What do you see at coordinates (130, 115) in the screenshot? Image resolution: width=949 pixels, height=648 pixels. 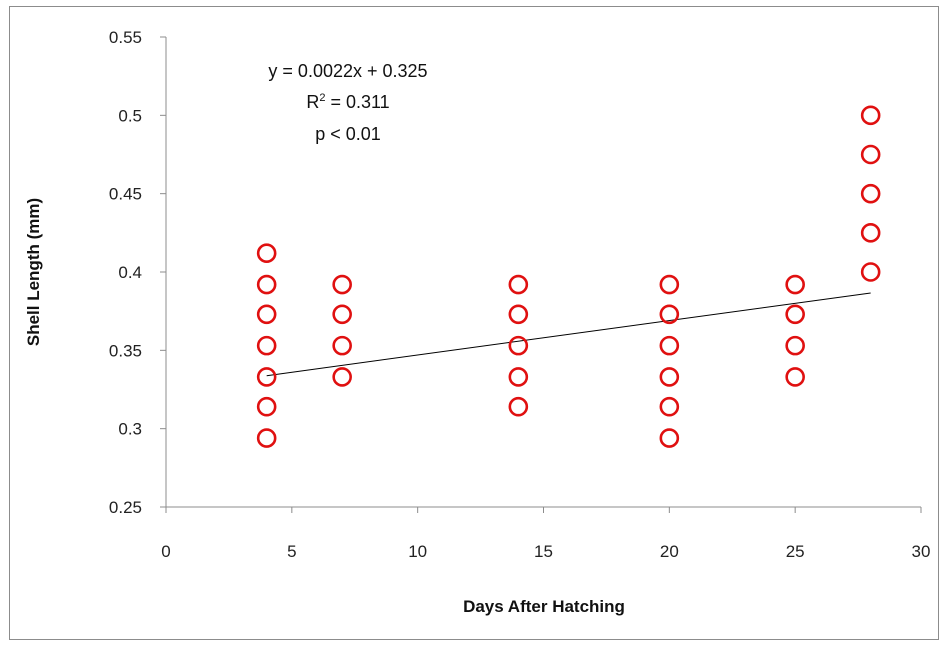 I see `y-tick-label: 0.5` at bounding box center [130, 115].